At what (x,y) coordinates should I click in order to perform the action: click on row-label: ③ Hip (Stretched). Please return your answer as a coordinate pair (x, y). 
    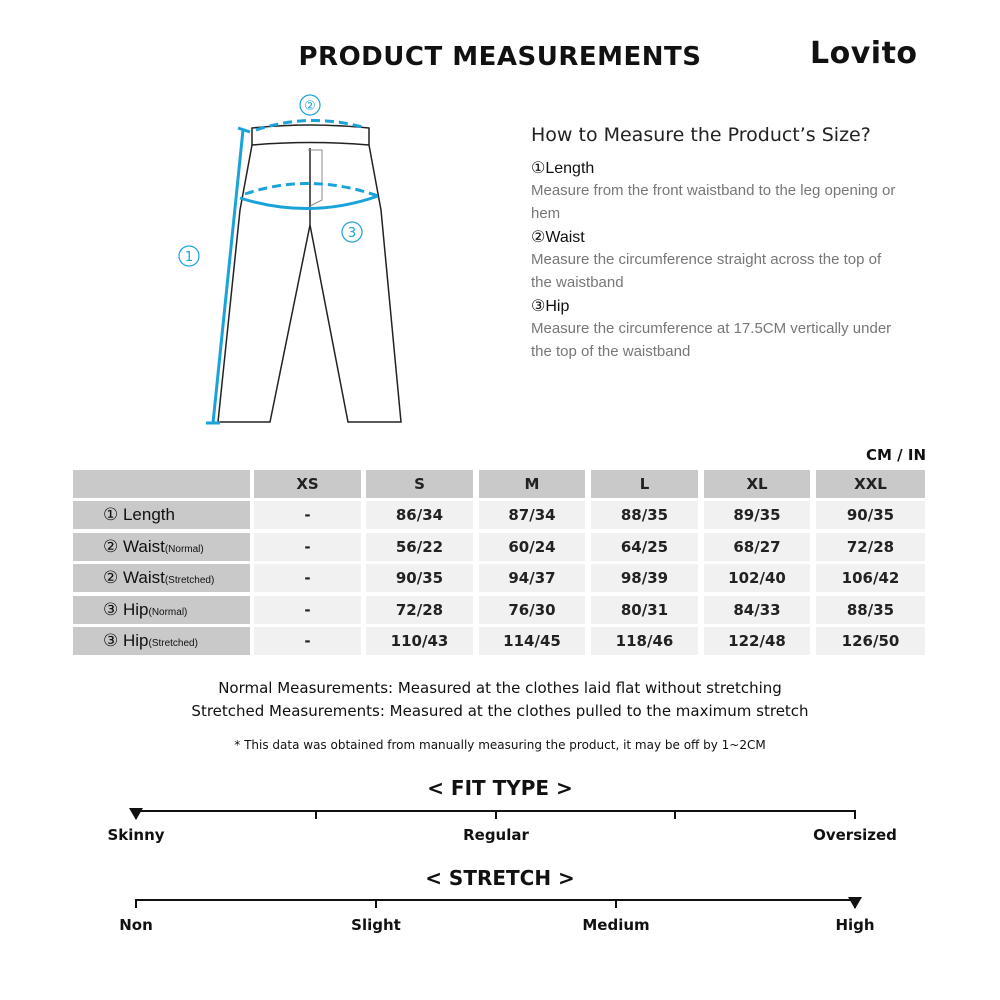
    Looking at the image, I should click on (161, 641).